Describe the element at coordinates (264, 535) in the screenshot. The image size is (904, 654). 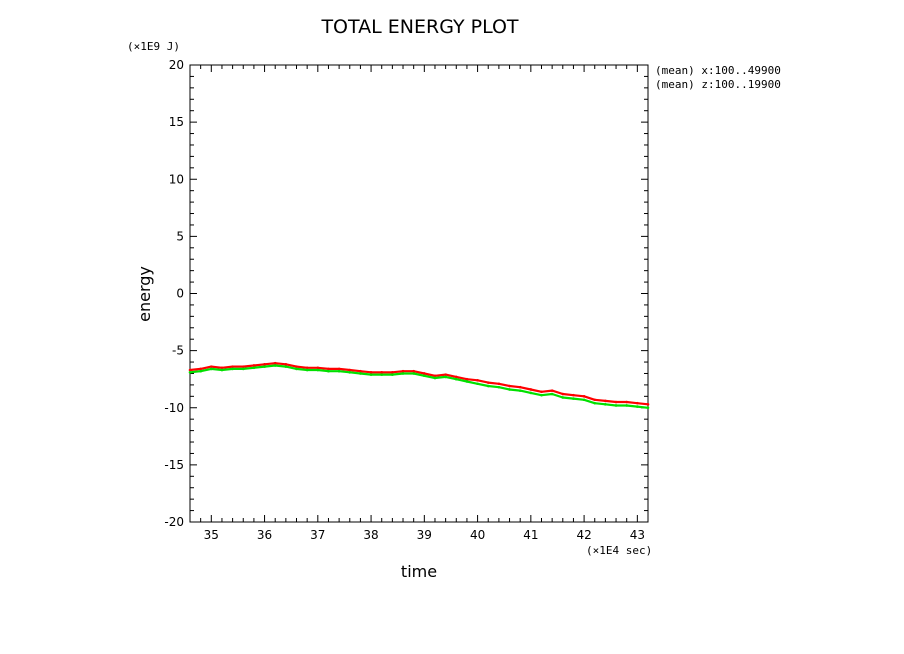
I see `x-tick-label: 36` at that location.